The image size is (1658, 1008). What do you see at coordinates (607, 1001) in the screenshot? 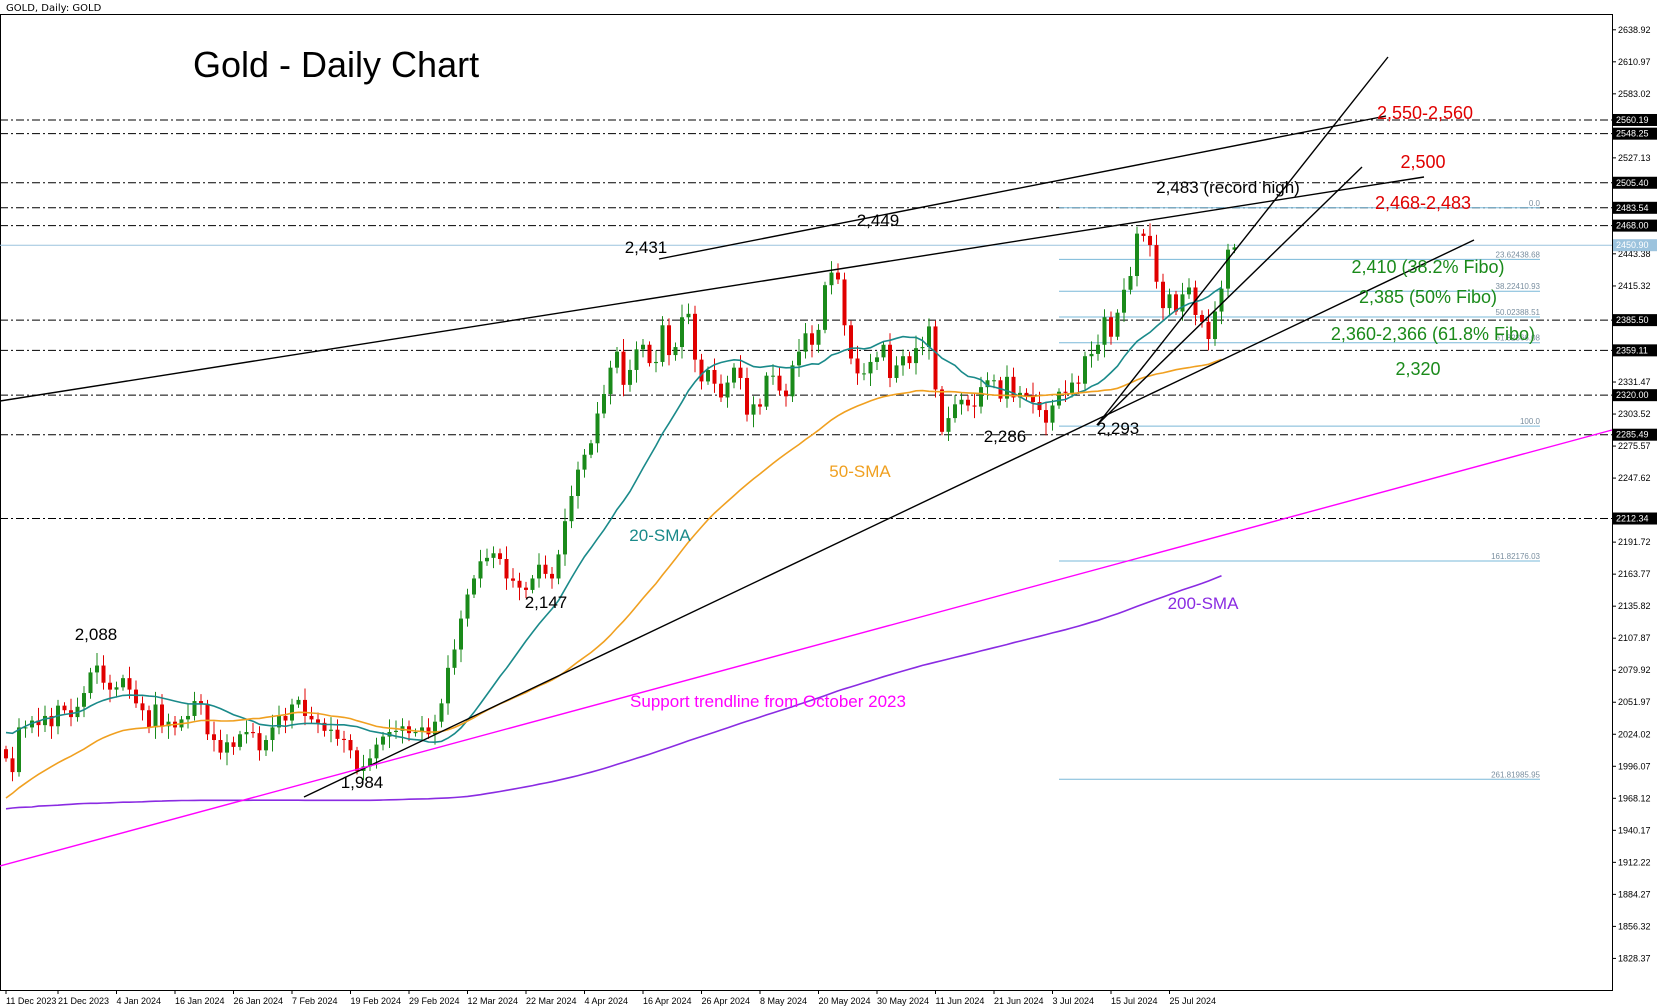
I see `x-tick-label: 4 Apr 2024` at bounding box center [607, 1001].